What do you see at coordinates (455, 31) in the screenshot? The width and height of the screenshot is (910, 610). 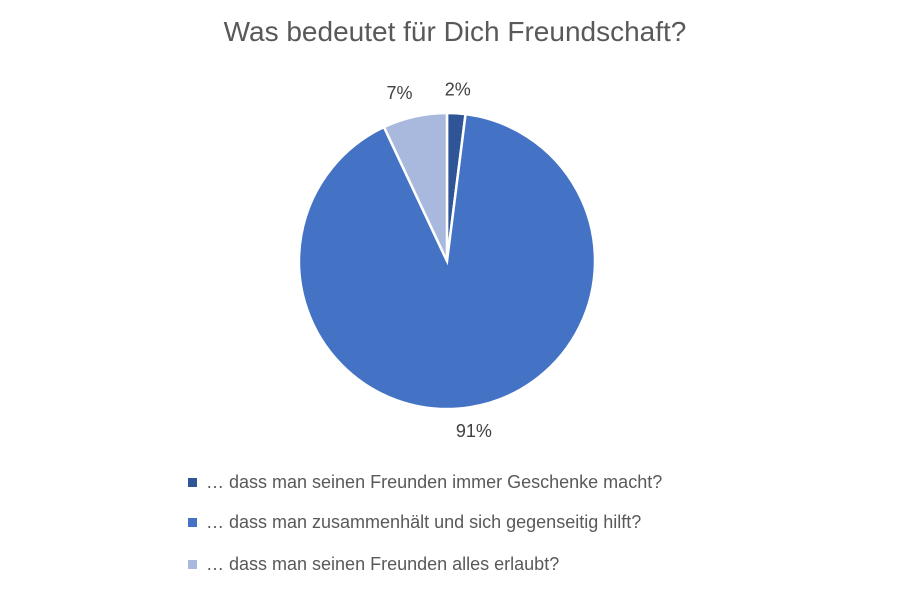 I see `chart-title: Was bedeutet für Dich Freundschaft?` at bounding box center [455, 31].